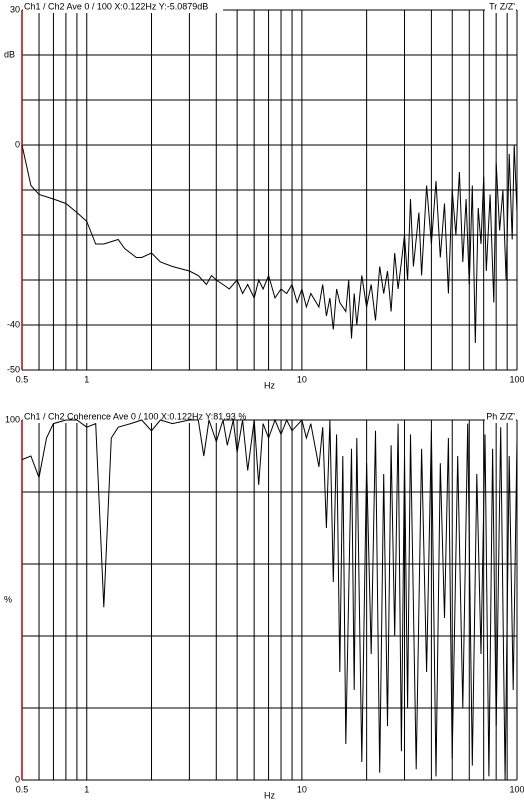 The image size is (524, 802). Describe the element at coordinates (13, 324) in the screenshot. I see `y-tick-label: -40` at that location.